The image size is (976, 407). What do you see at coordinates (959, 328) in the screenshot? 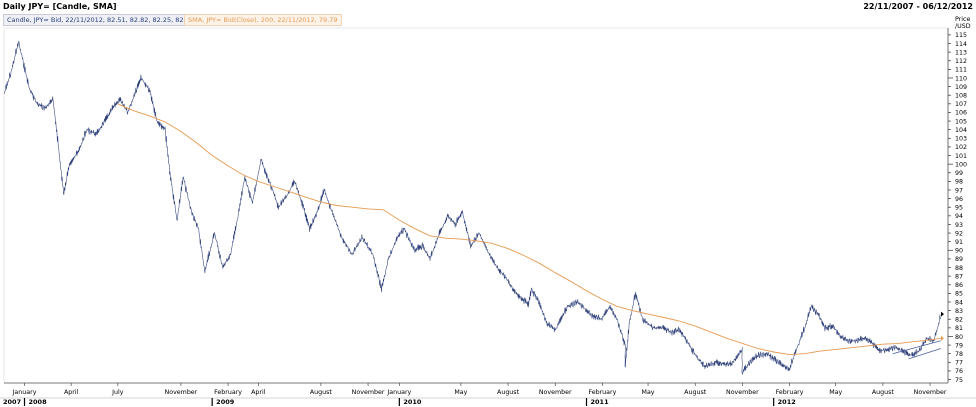
I see `y-tick-label: 81` at bounding box center [959, 328].